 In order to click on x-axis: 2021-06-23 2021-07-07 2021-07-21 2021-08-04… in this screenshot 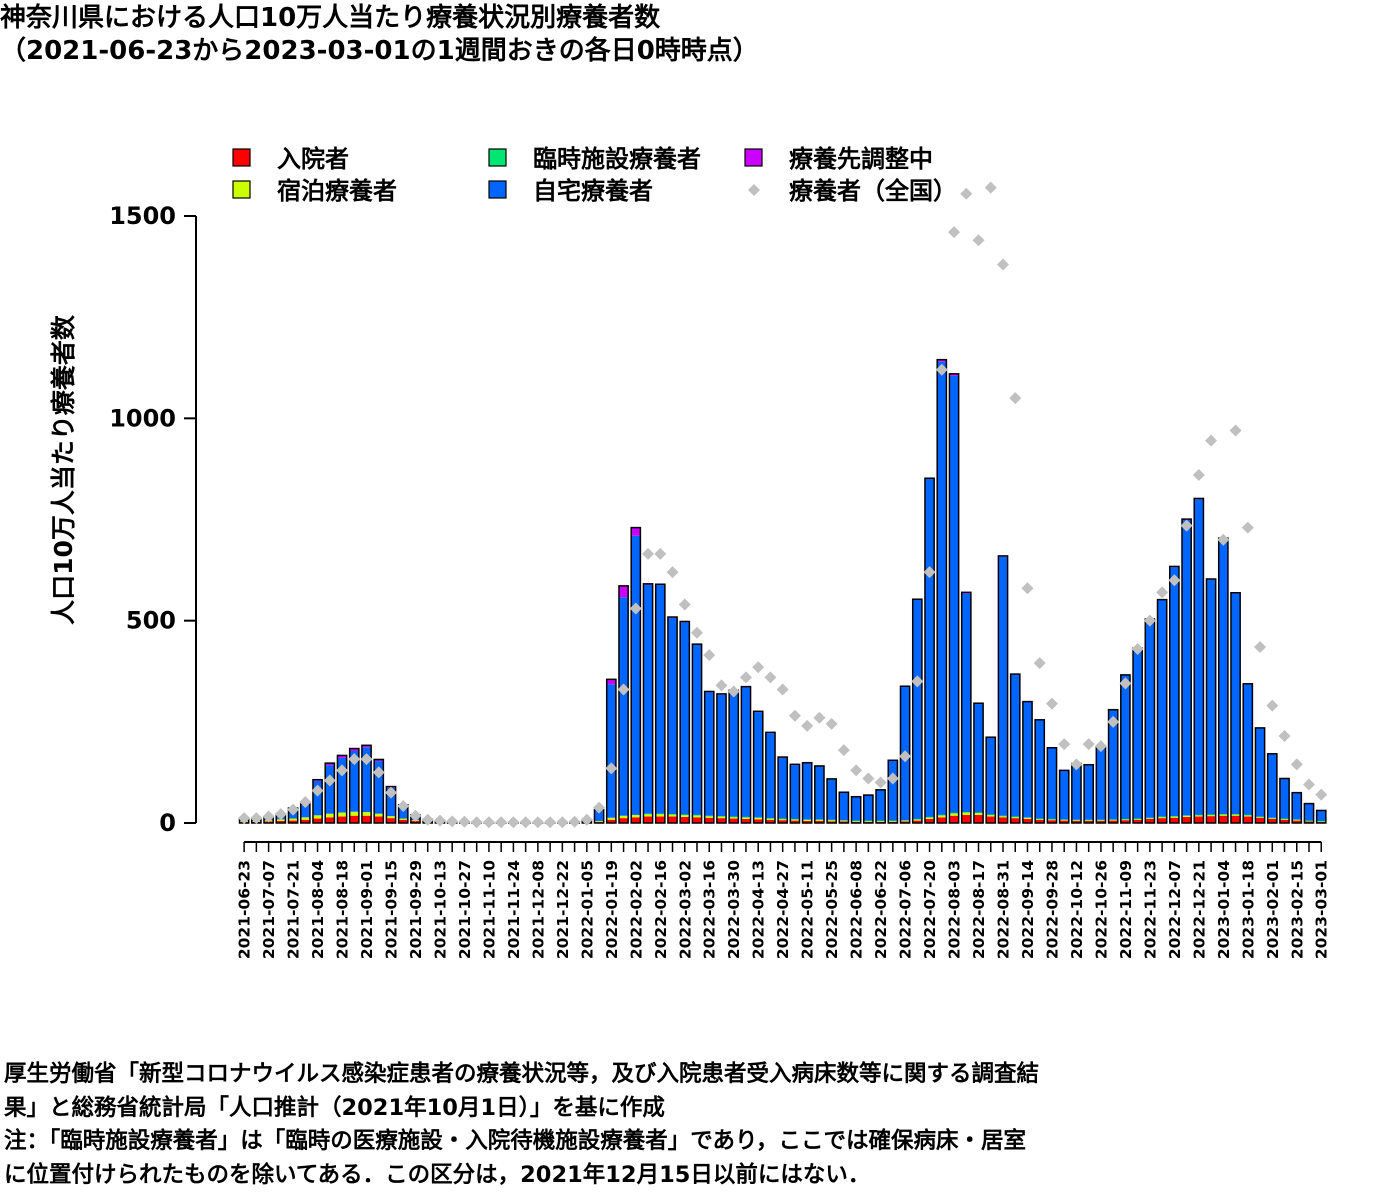, I will do `click(783, 900)`.